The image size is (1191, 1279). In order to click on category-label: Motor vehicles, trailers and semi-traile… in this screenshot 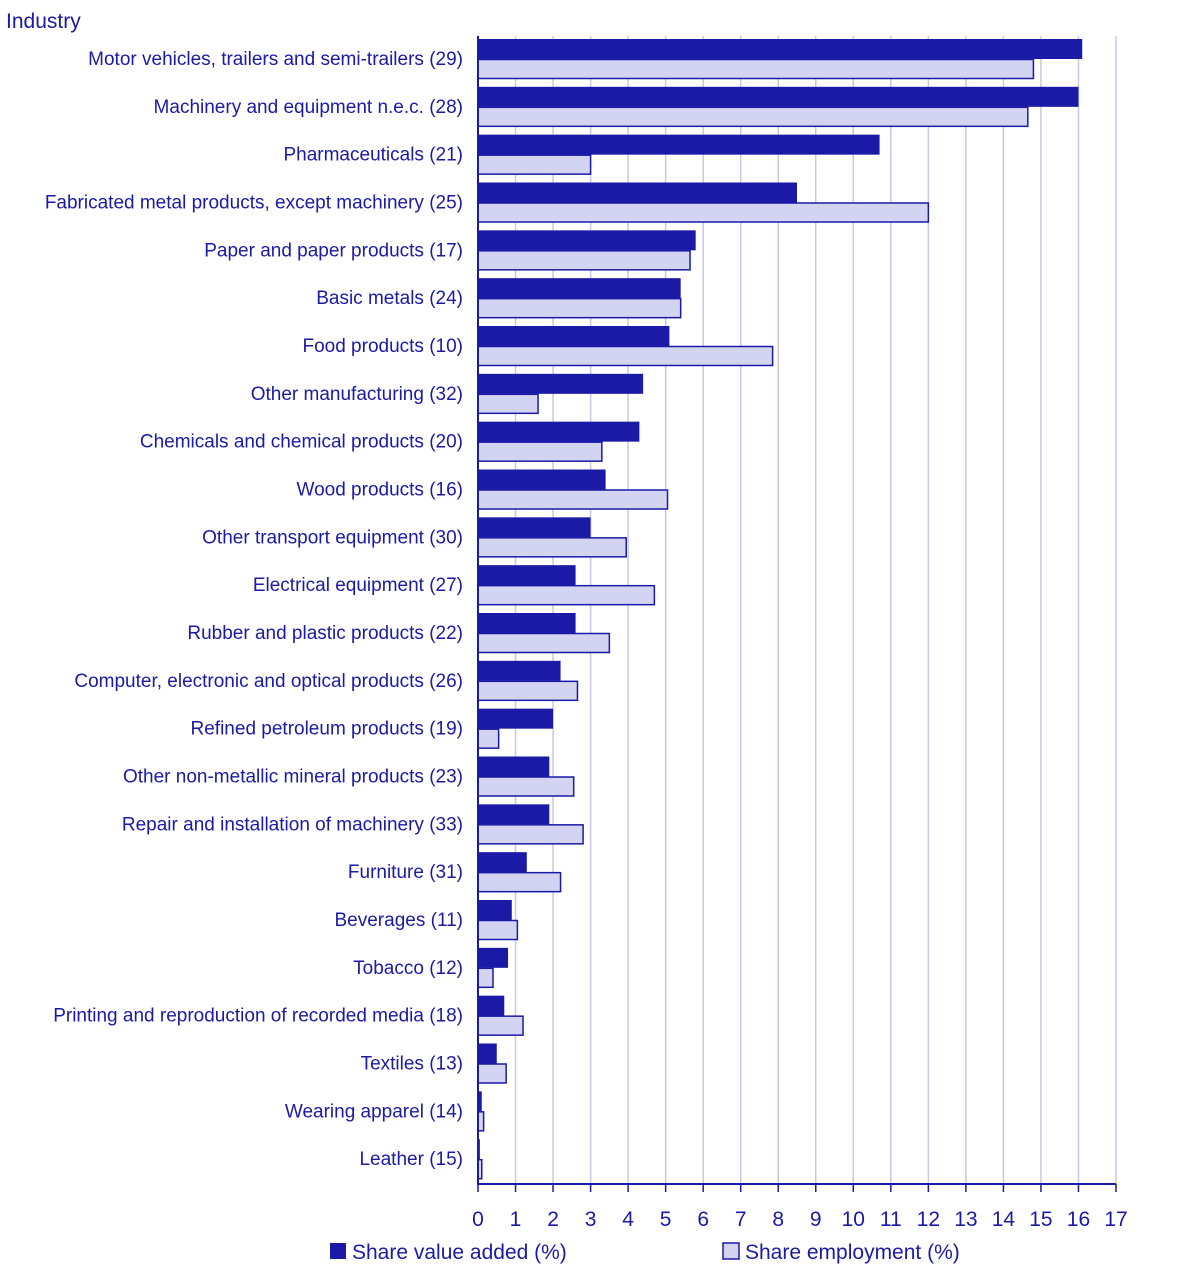, I will do `click(275, 59)`.